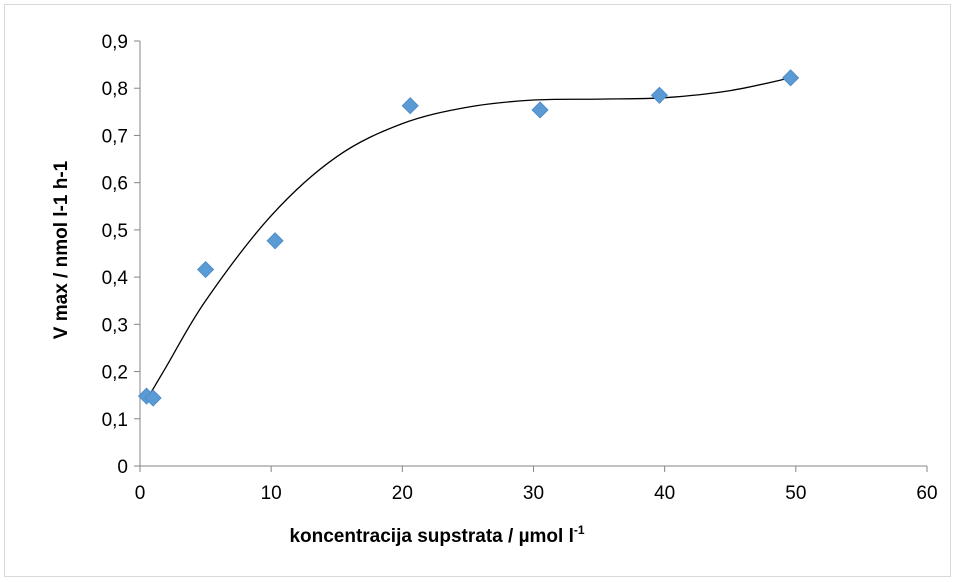  Describe the element at coordinates (664, 493) in the screenshot. I see `x-tick-label: 40` at that location.